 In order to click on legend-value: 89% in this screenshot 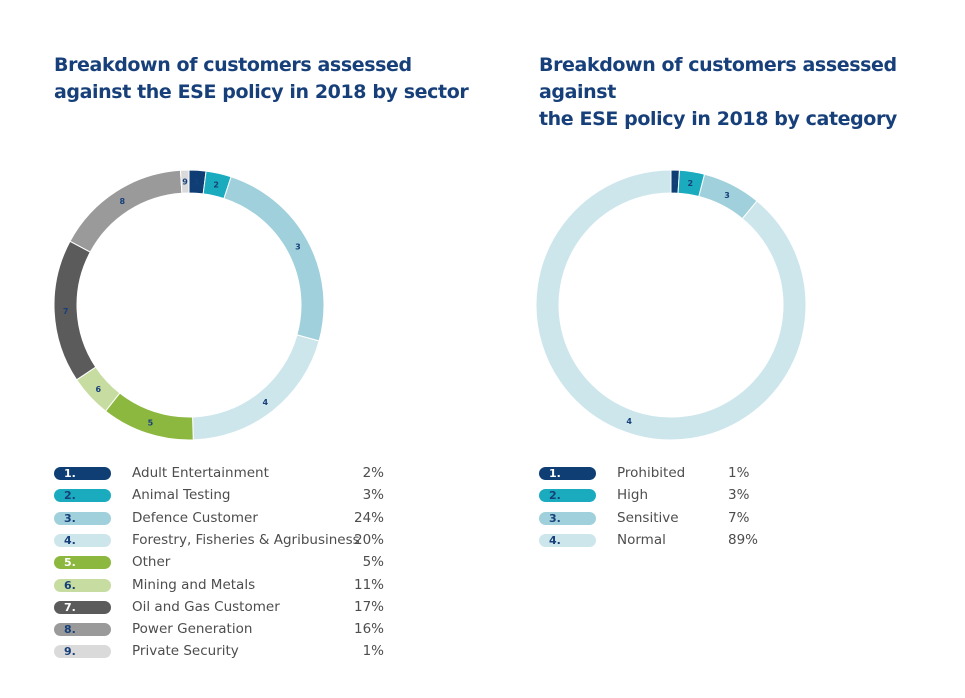, I will do `click(743, 539)`.